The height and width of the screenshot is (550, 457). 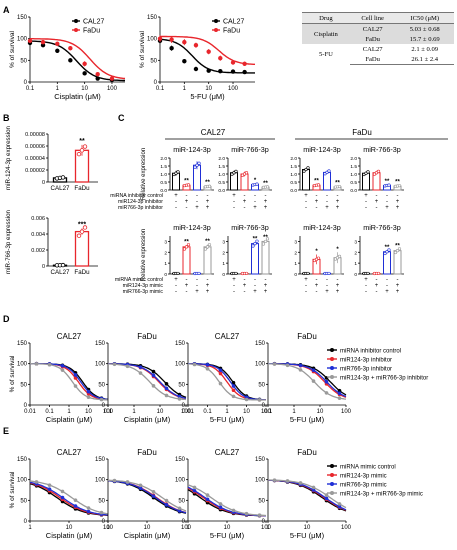 What do you see at coordinates (268, 528) in the screenshot?
I see `panel-e-x-tick-label: 1` at bounding box center [268, 528].